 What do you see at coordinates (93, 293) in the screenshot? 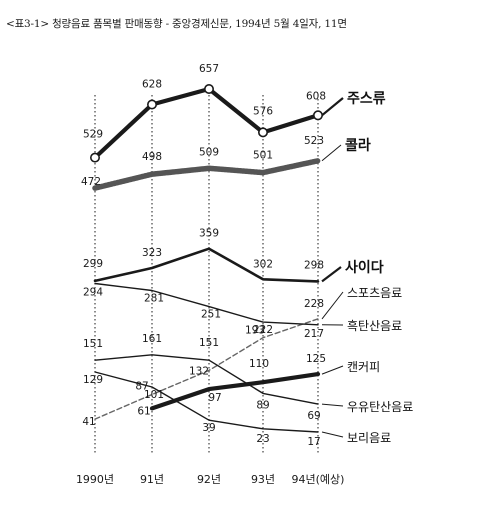
I see `data-label: 294` at bounding box center [93, 293].